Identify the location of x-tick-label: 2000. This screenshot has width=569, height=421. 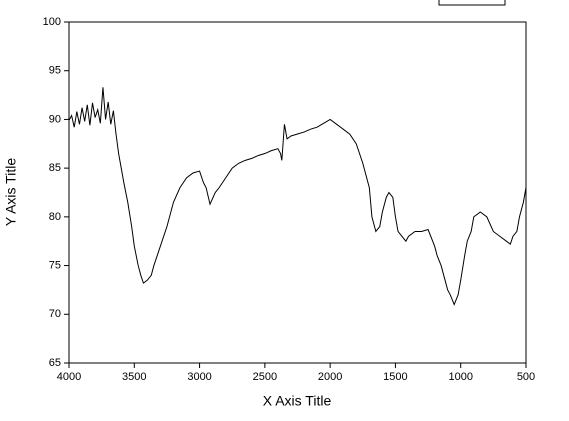
(330, 377).